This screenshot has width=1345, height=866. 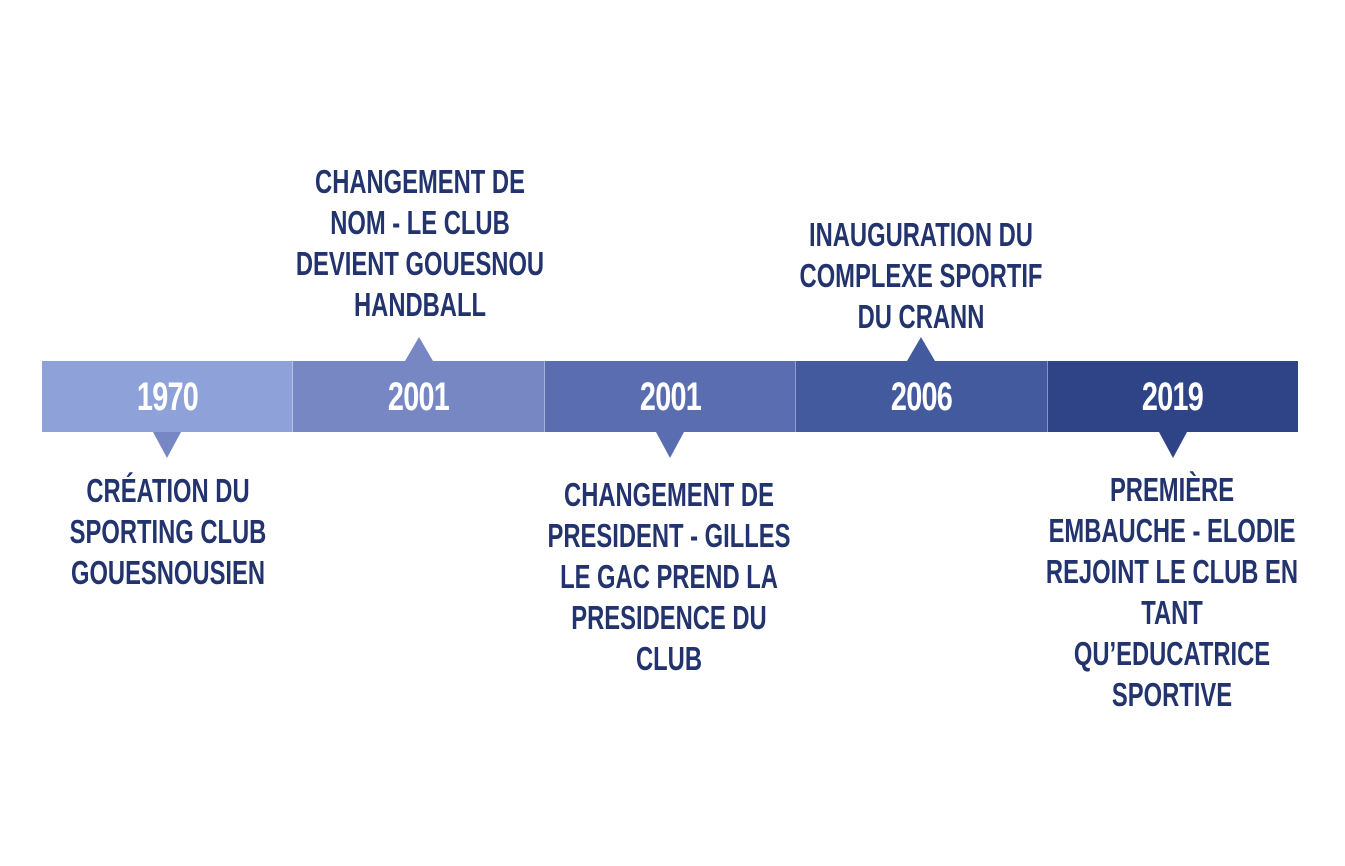 What do you see at coordinates (669, 535) in the screenshot?
I see `event-label-line: PRESIDENT - GILLES` at bounding box center [669, 535].